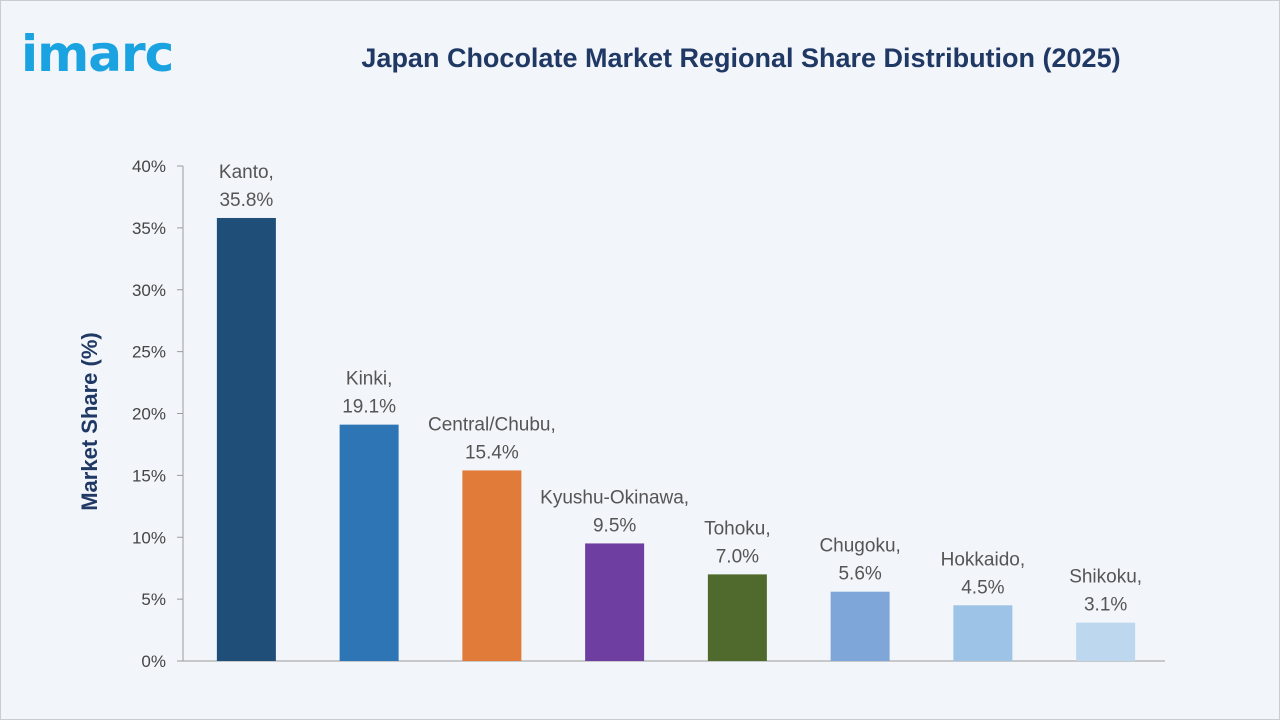  Describe the element at coordinates (859, 574) in the screenshot. I see `data-label-value: 5.6%` at that location.